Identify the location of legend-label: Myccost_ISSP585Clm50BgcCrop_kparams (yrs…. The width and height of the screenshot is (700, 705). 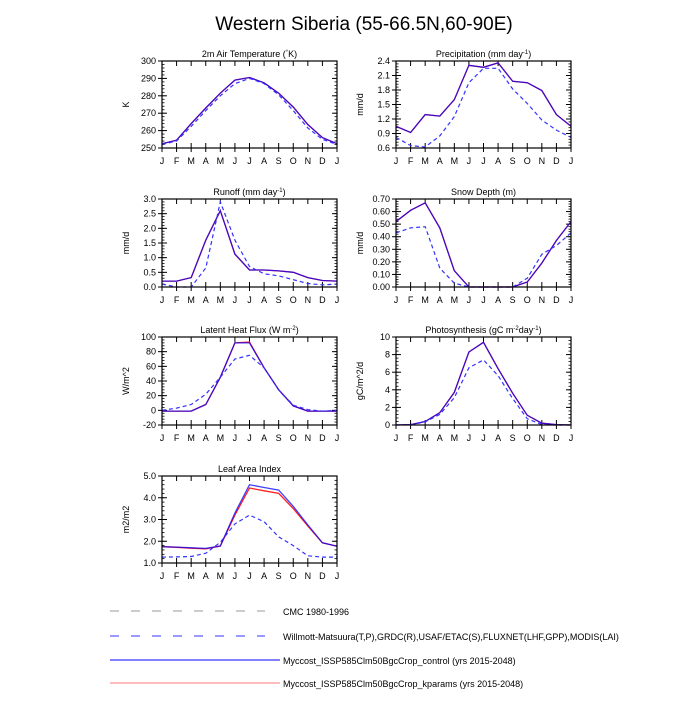
(403, 684).